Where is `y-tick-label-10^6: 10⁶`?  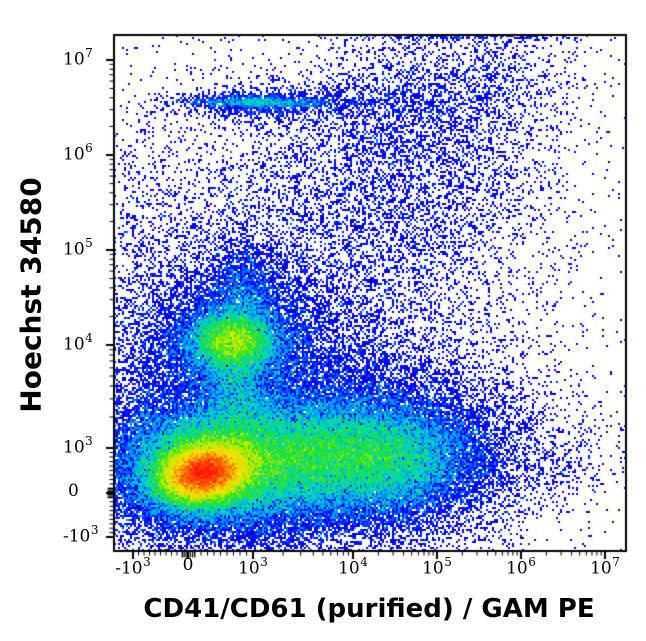
y-tick-label-10^6: 10⁶ is located at coordinates (78, 153).